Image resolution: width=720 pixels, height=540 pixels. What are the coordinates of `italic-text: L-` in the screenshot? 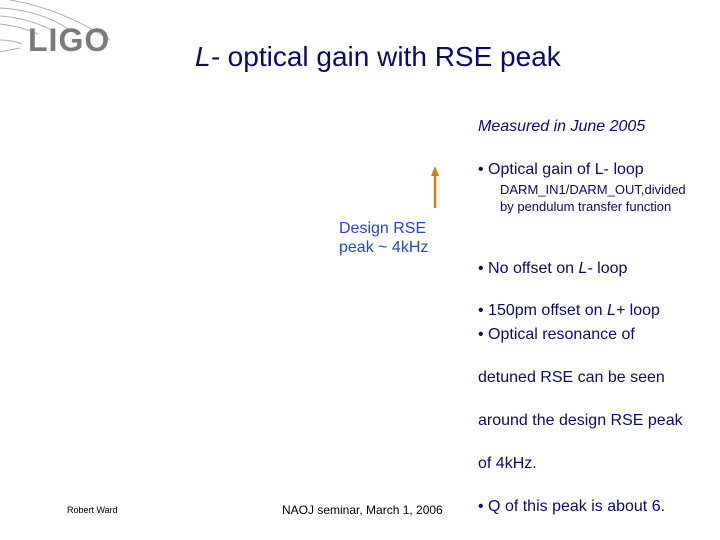 It's located at (585, 268).